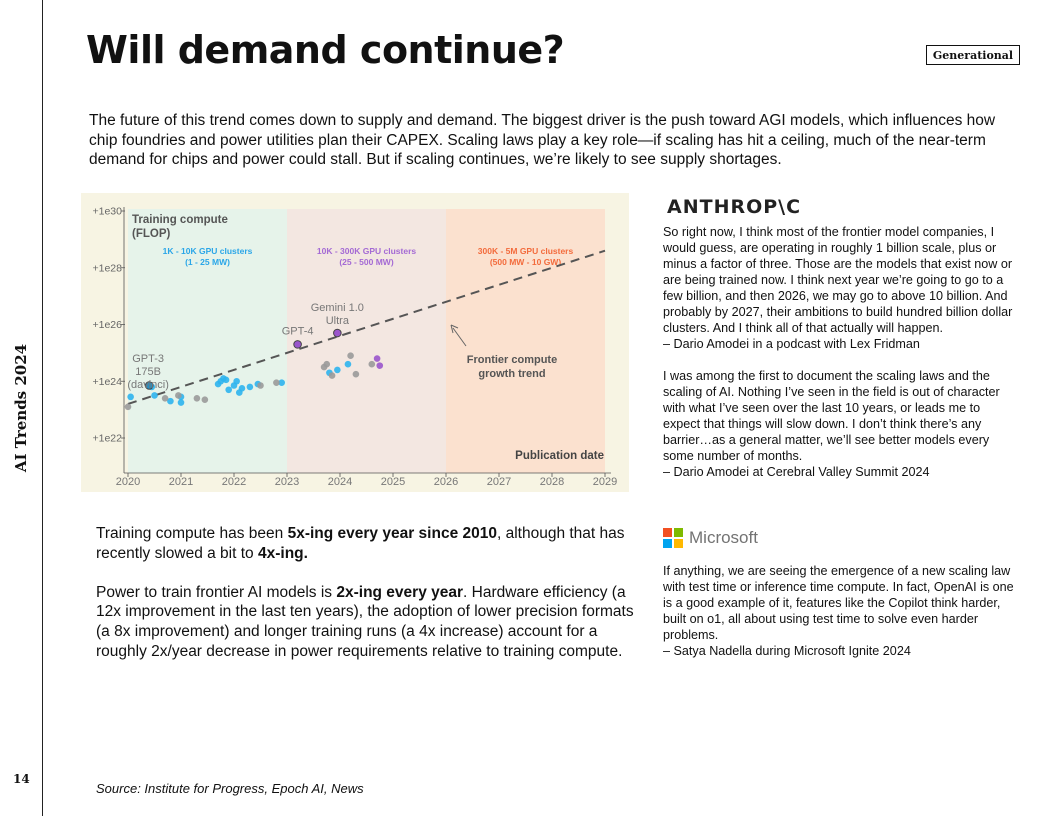  Describe the element at coordinates (21, 779) in the screenshot. I see `page-number: 14` at that location.